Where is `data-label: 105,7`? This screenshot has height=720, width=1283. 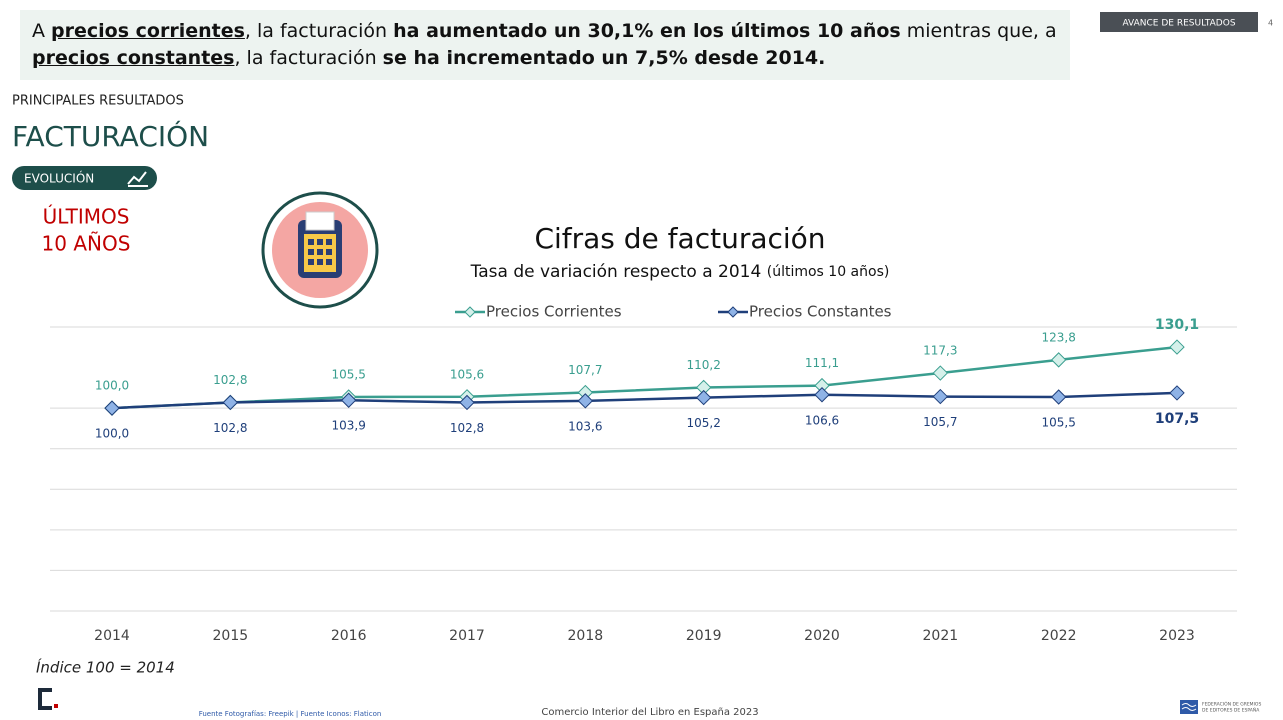 data-label: 105,7 is located at coordinates (940, 422).